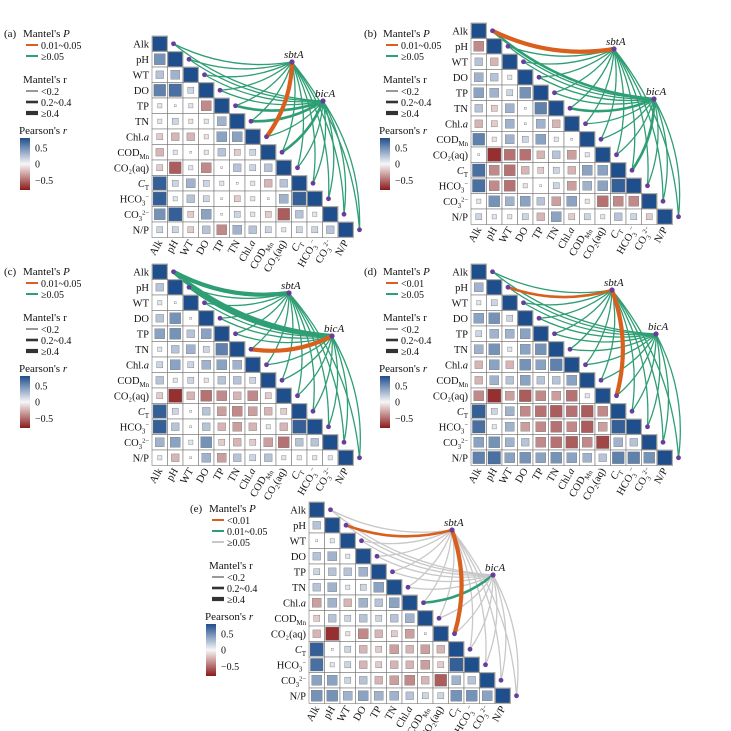 Image resolution: width=731 pixels, height=731 pixels. I want to click on correlation-heatmap, so click(409, 602).